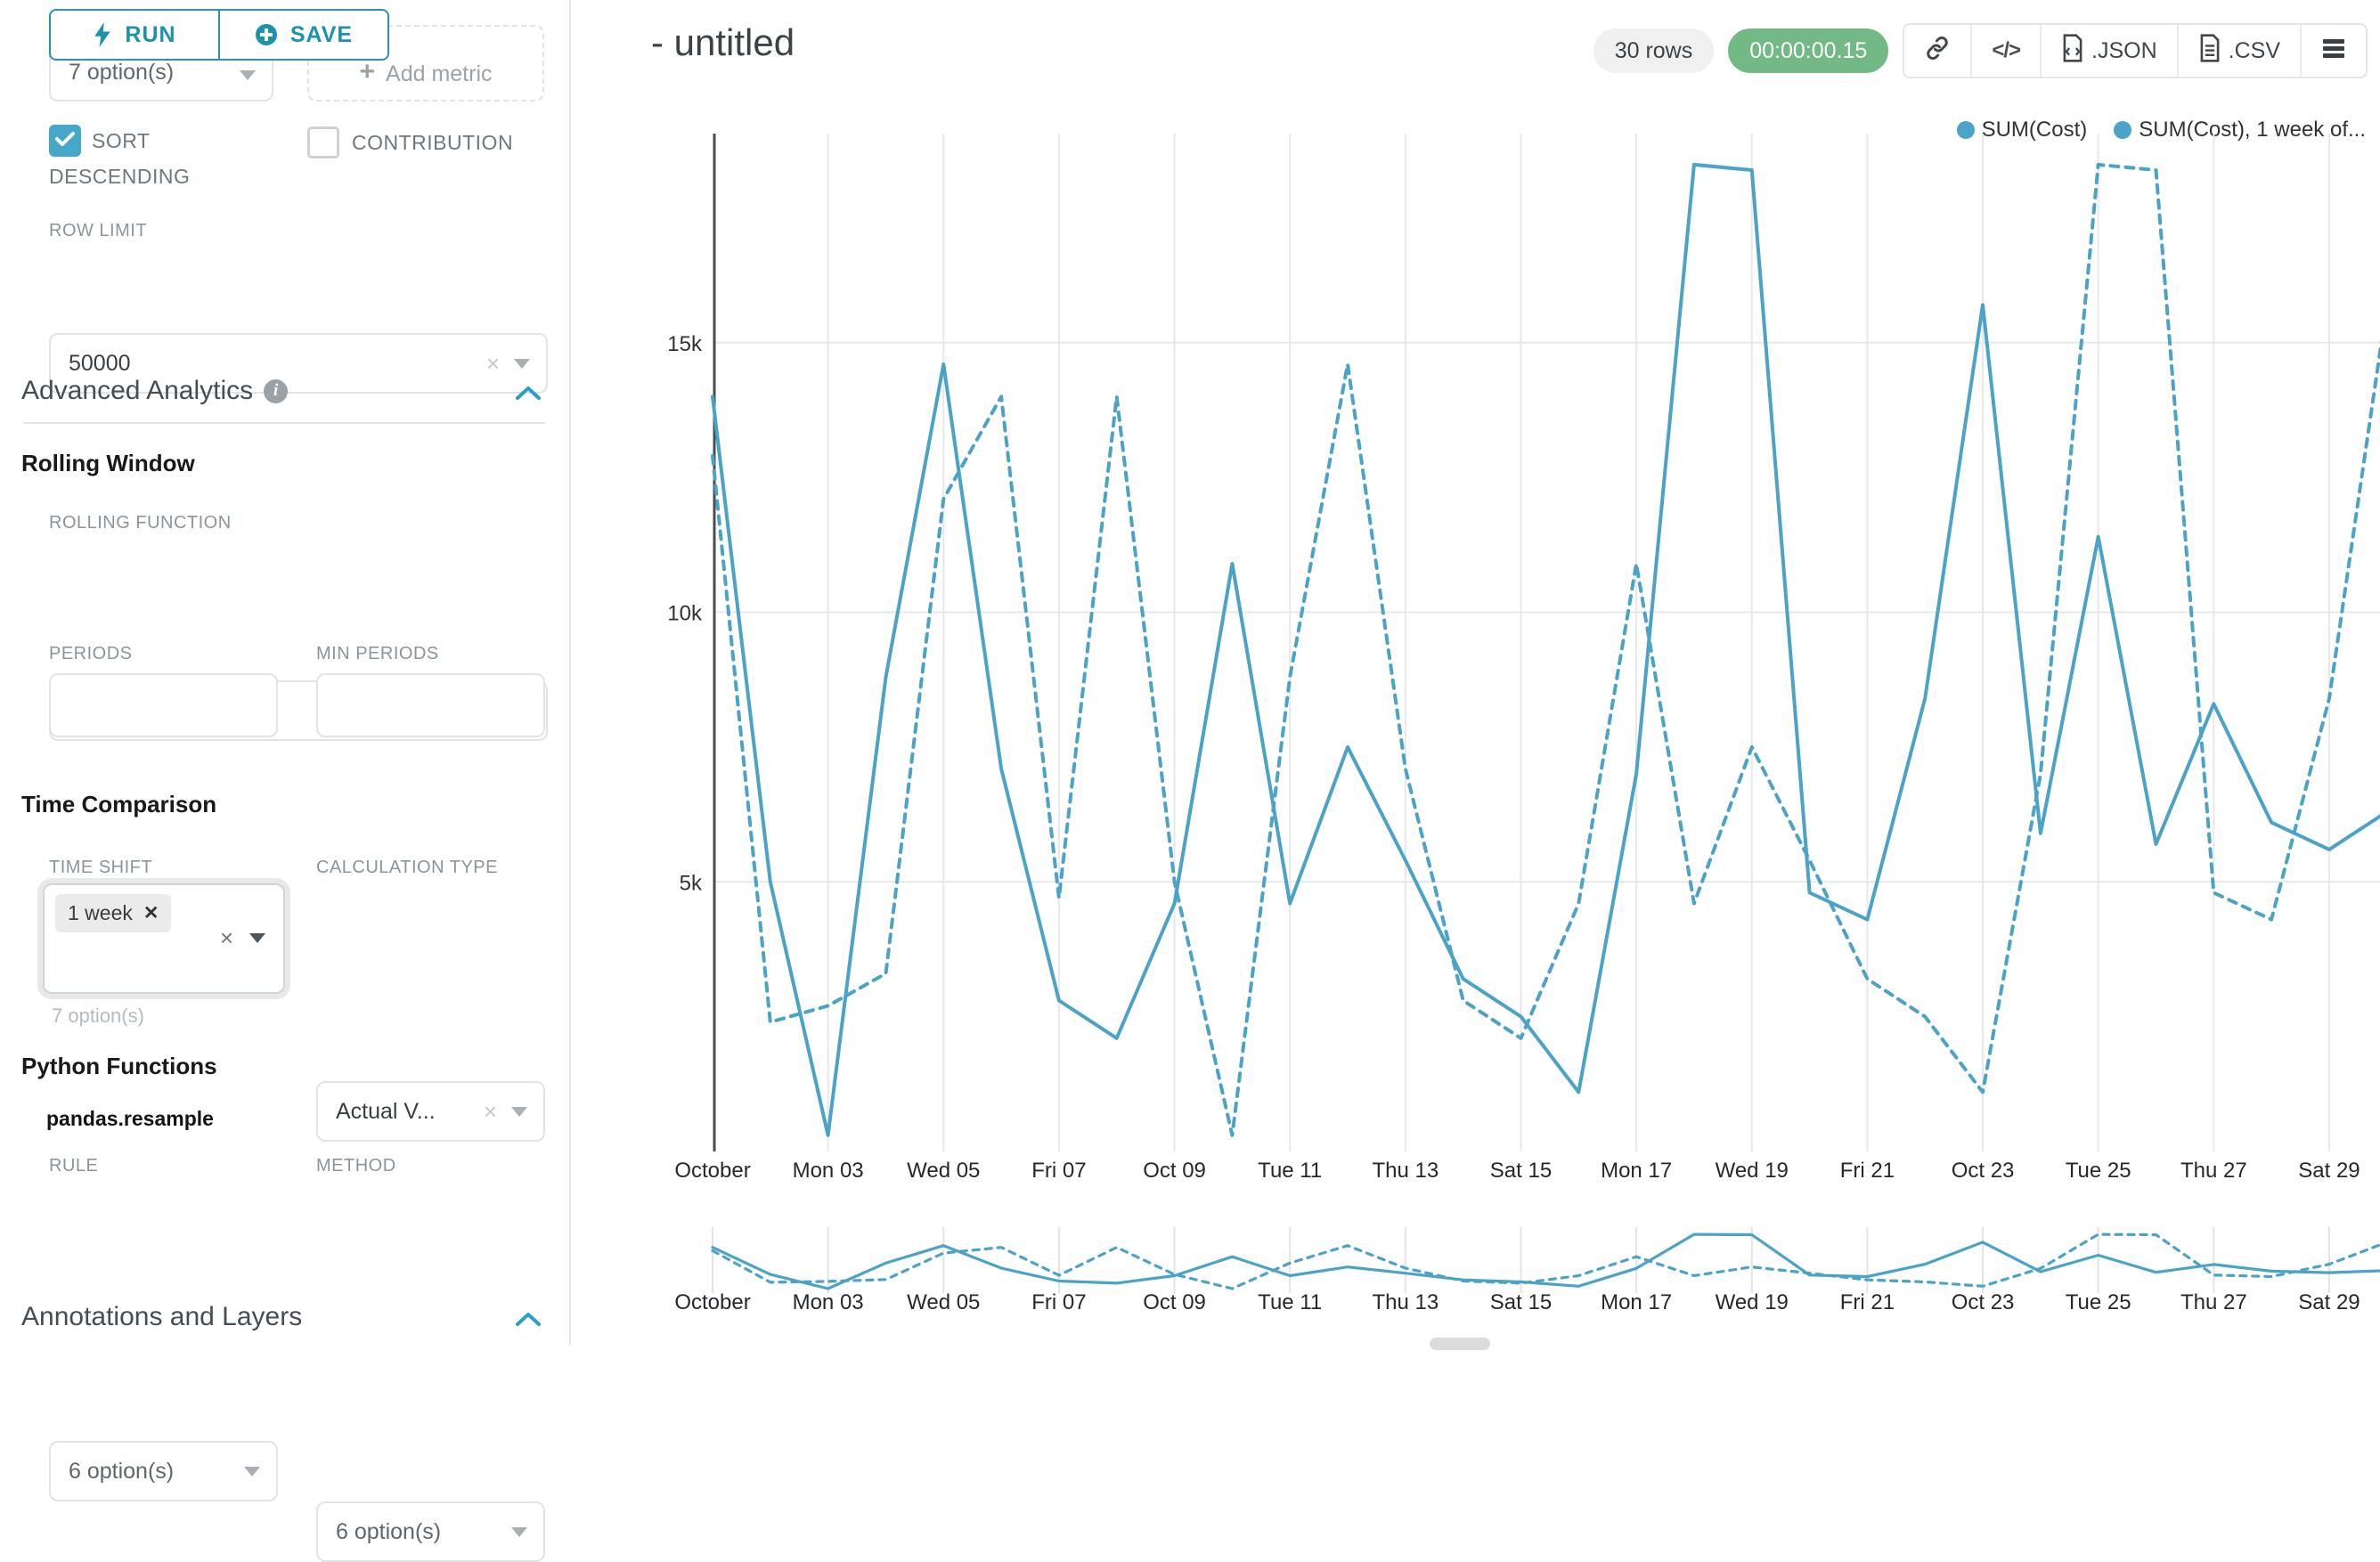  Describe the element at coordinates (1808, 51) in the screenshot. I see `query-timer-badge: 00:00:00.15` at that location.